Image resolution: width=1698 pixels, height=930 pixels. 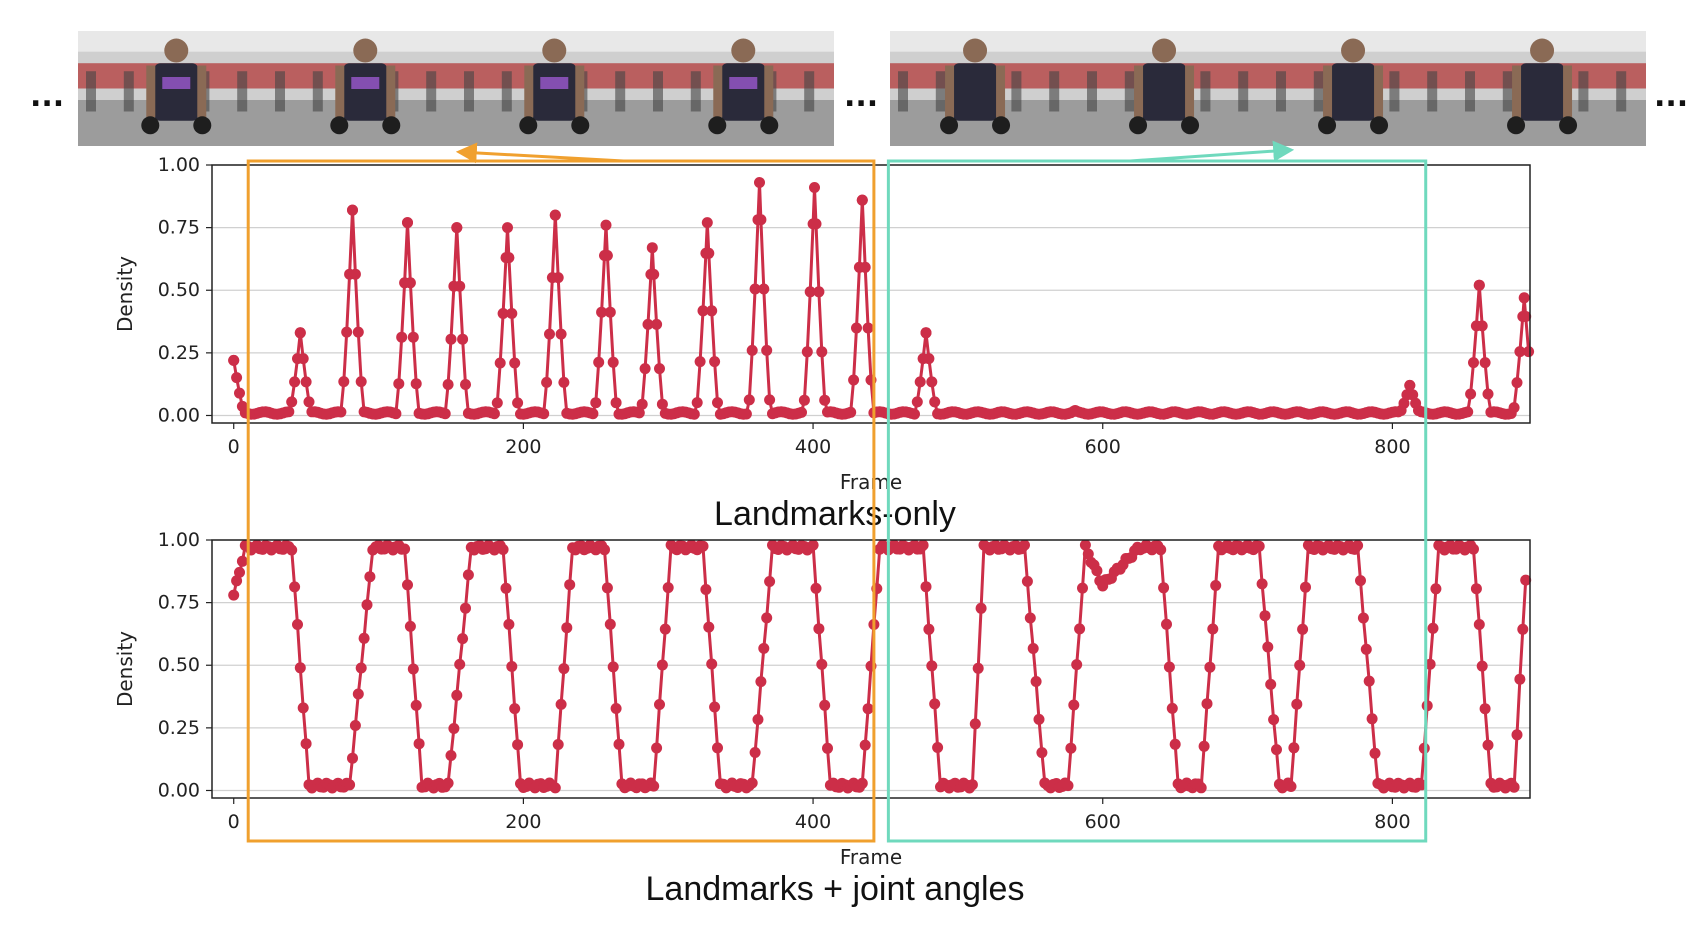 I want to click on y-tick-label: 0.50, so click(x=179, y=290).